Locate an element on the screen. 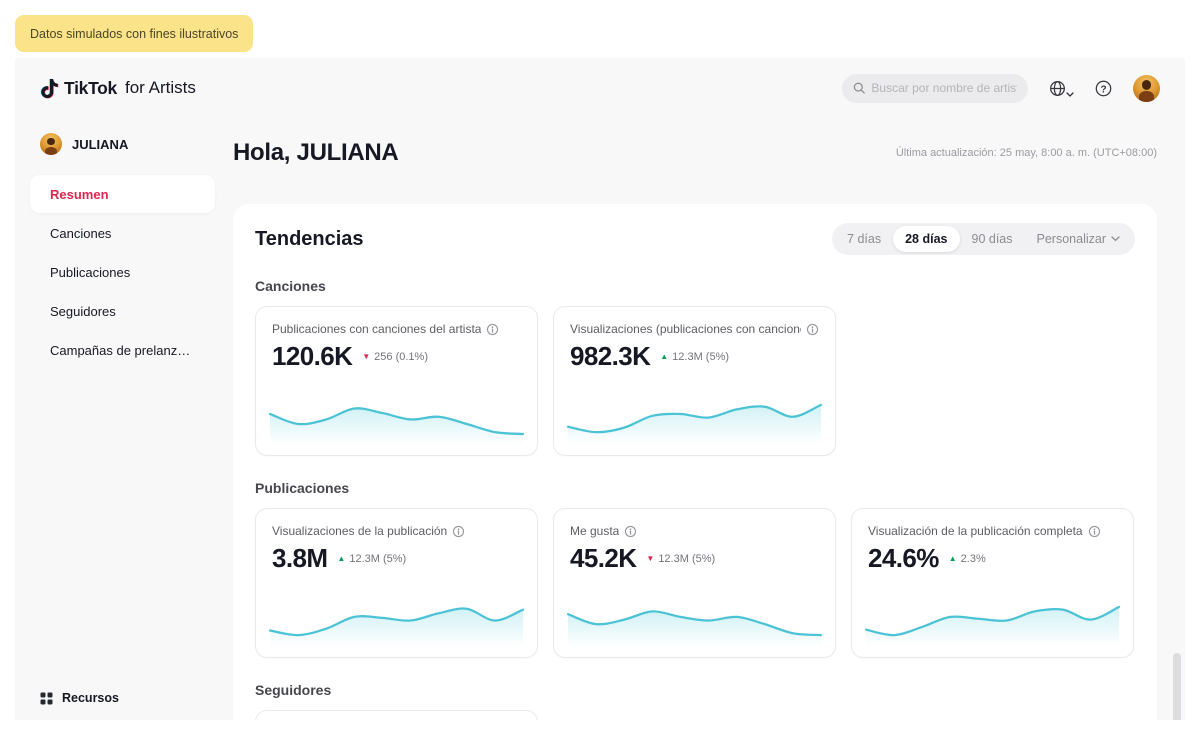 Image resolution: width=1200 pixels, height=735 pixels. range-7d: 7 días is located at coordinates (864, 239).